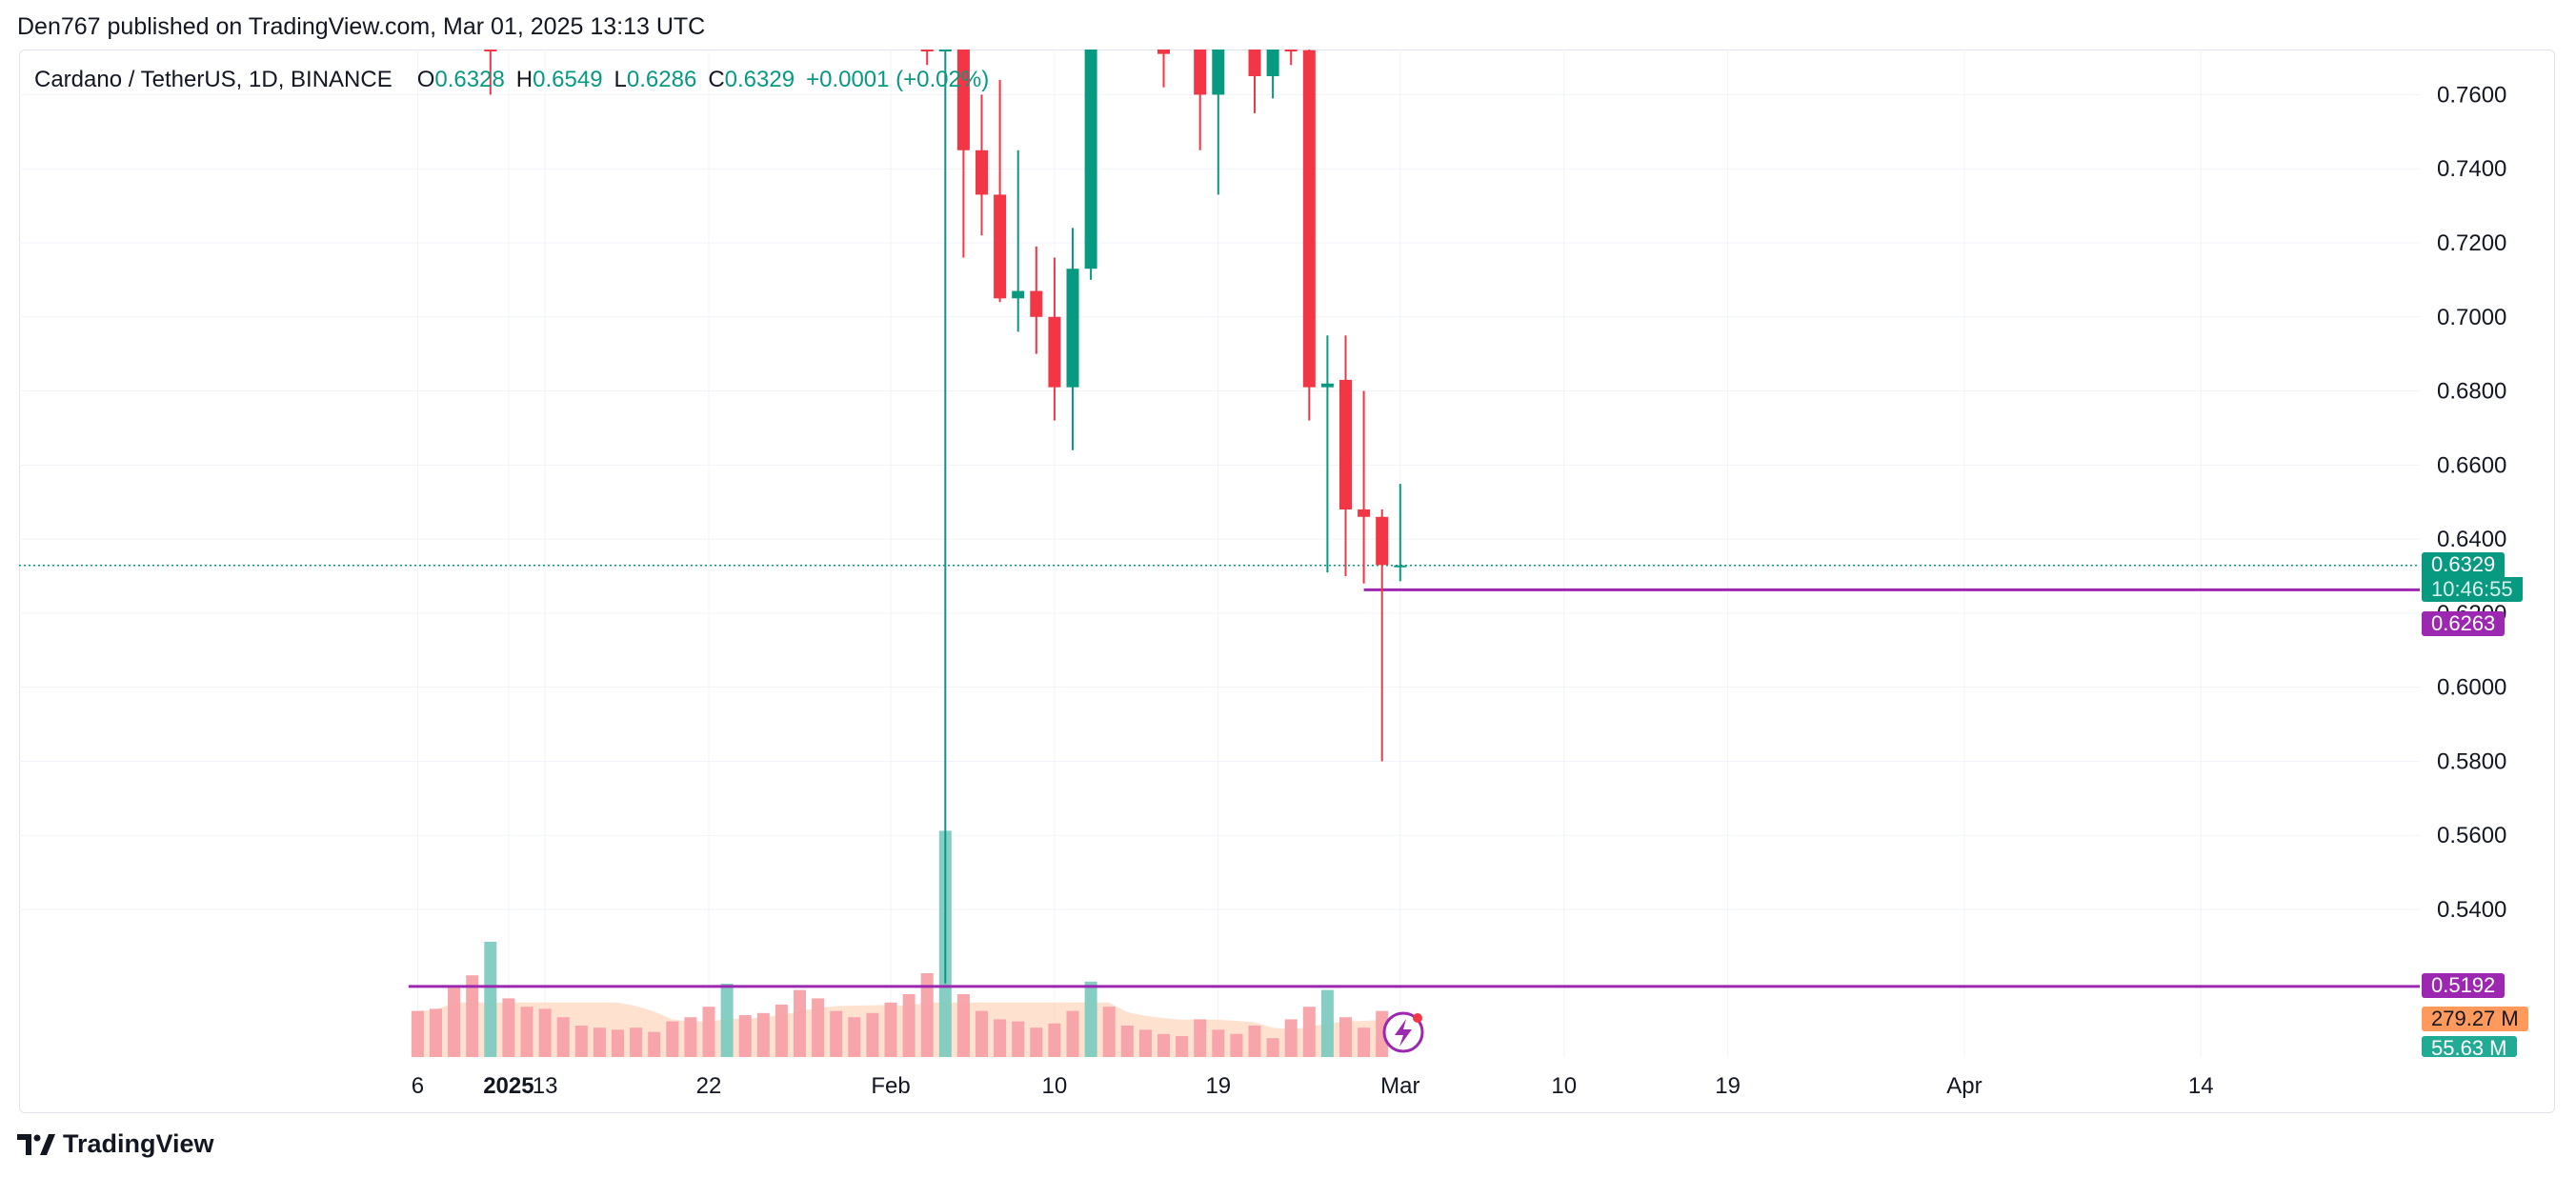 The width and height of the screenshot is (2576, 1177). What do you see at coordinates (2464, 564) in the screenshot?
I see `current-price-badge: 0.6329` at bounding box center [2464, 564].